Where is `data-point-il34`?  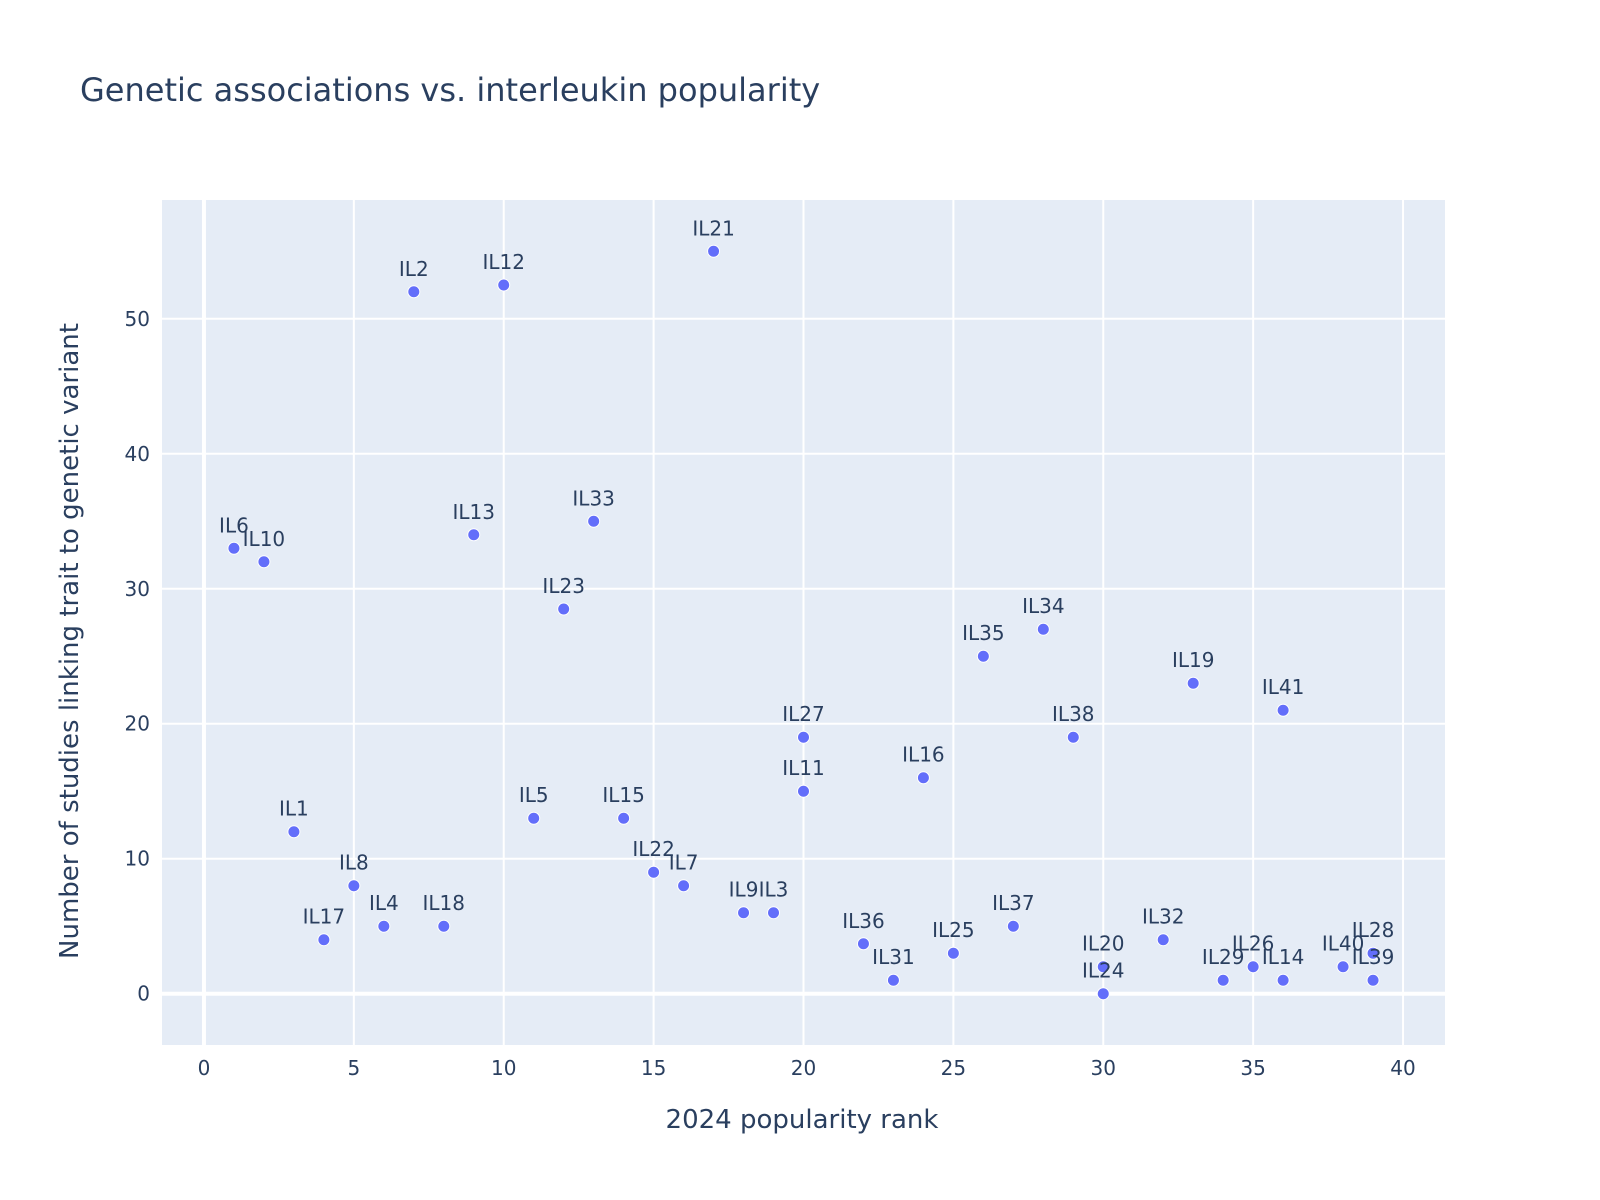 data-point-il34 is located at coordinates (1043, 629).